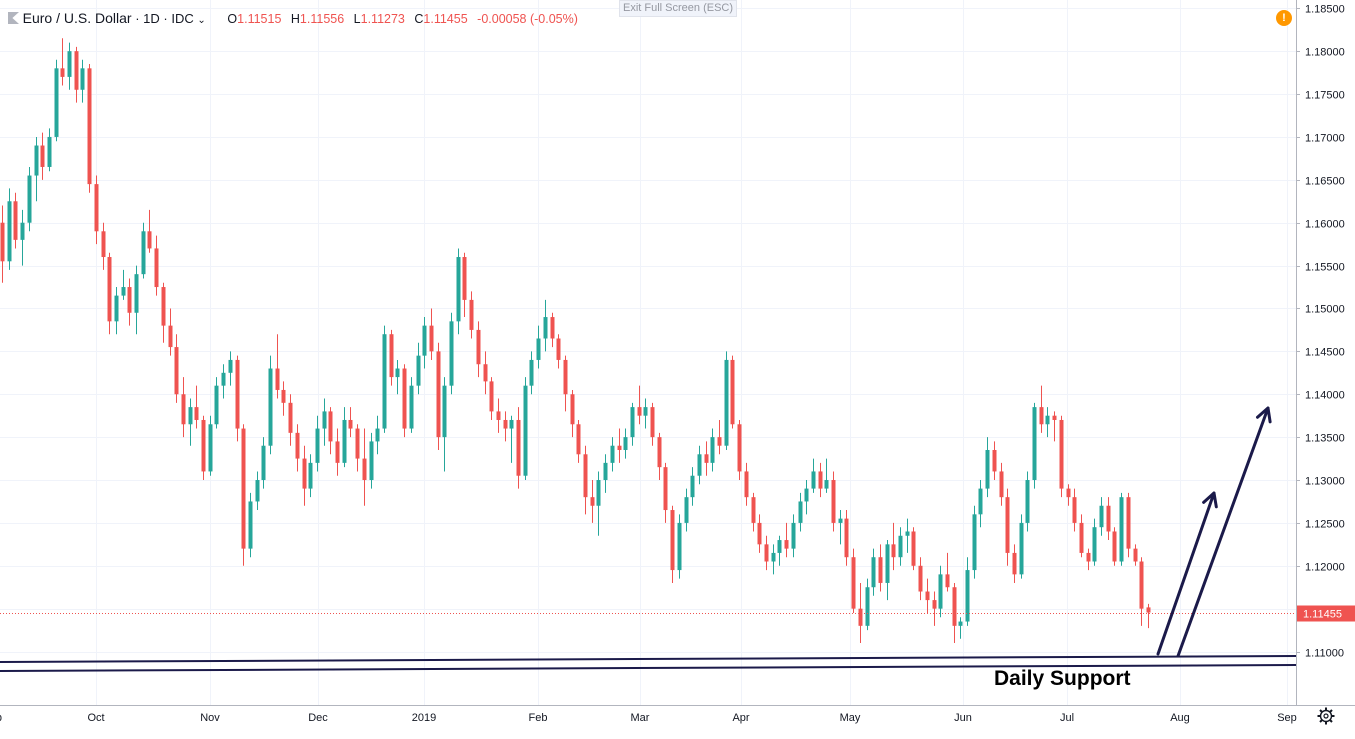  I want to click on y-tick-label: 1.13000, so click(1325, 482).